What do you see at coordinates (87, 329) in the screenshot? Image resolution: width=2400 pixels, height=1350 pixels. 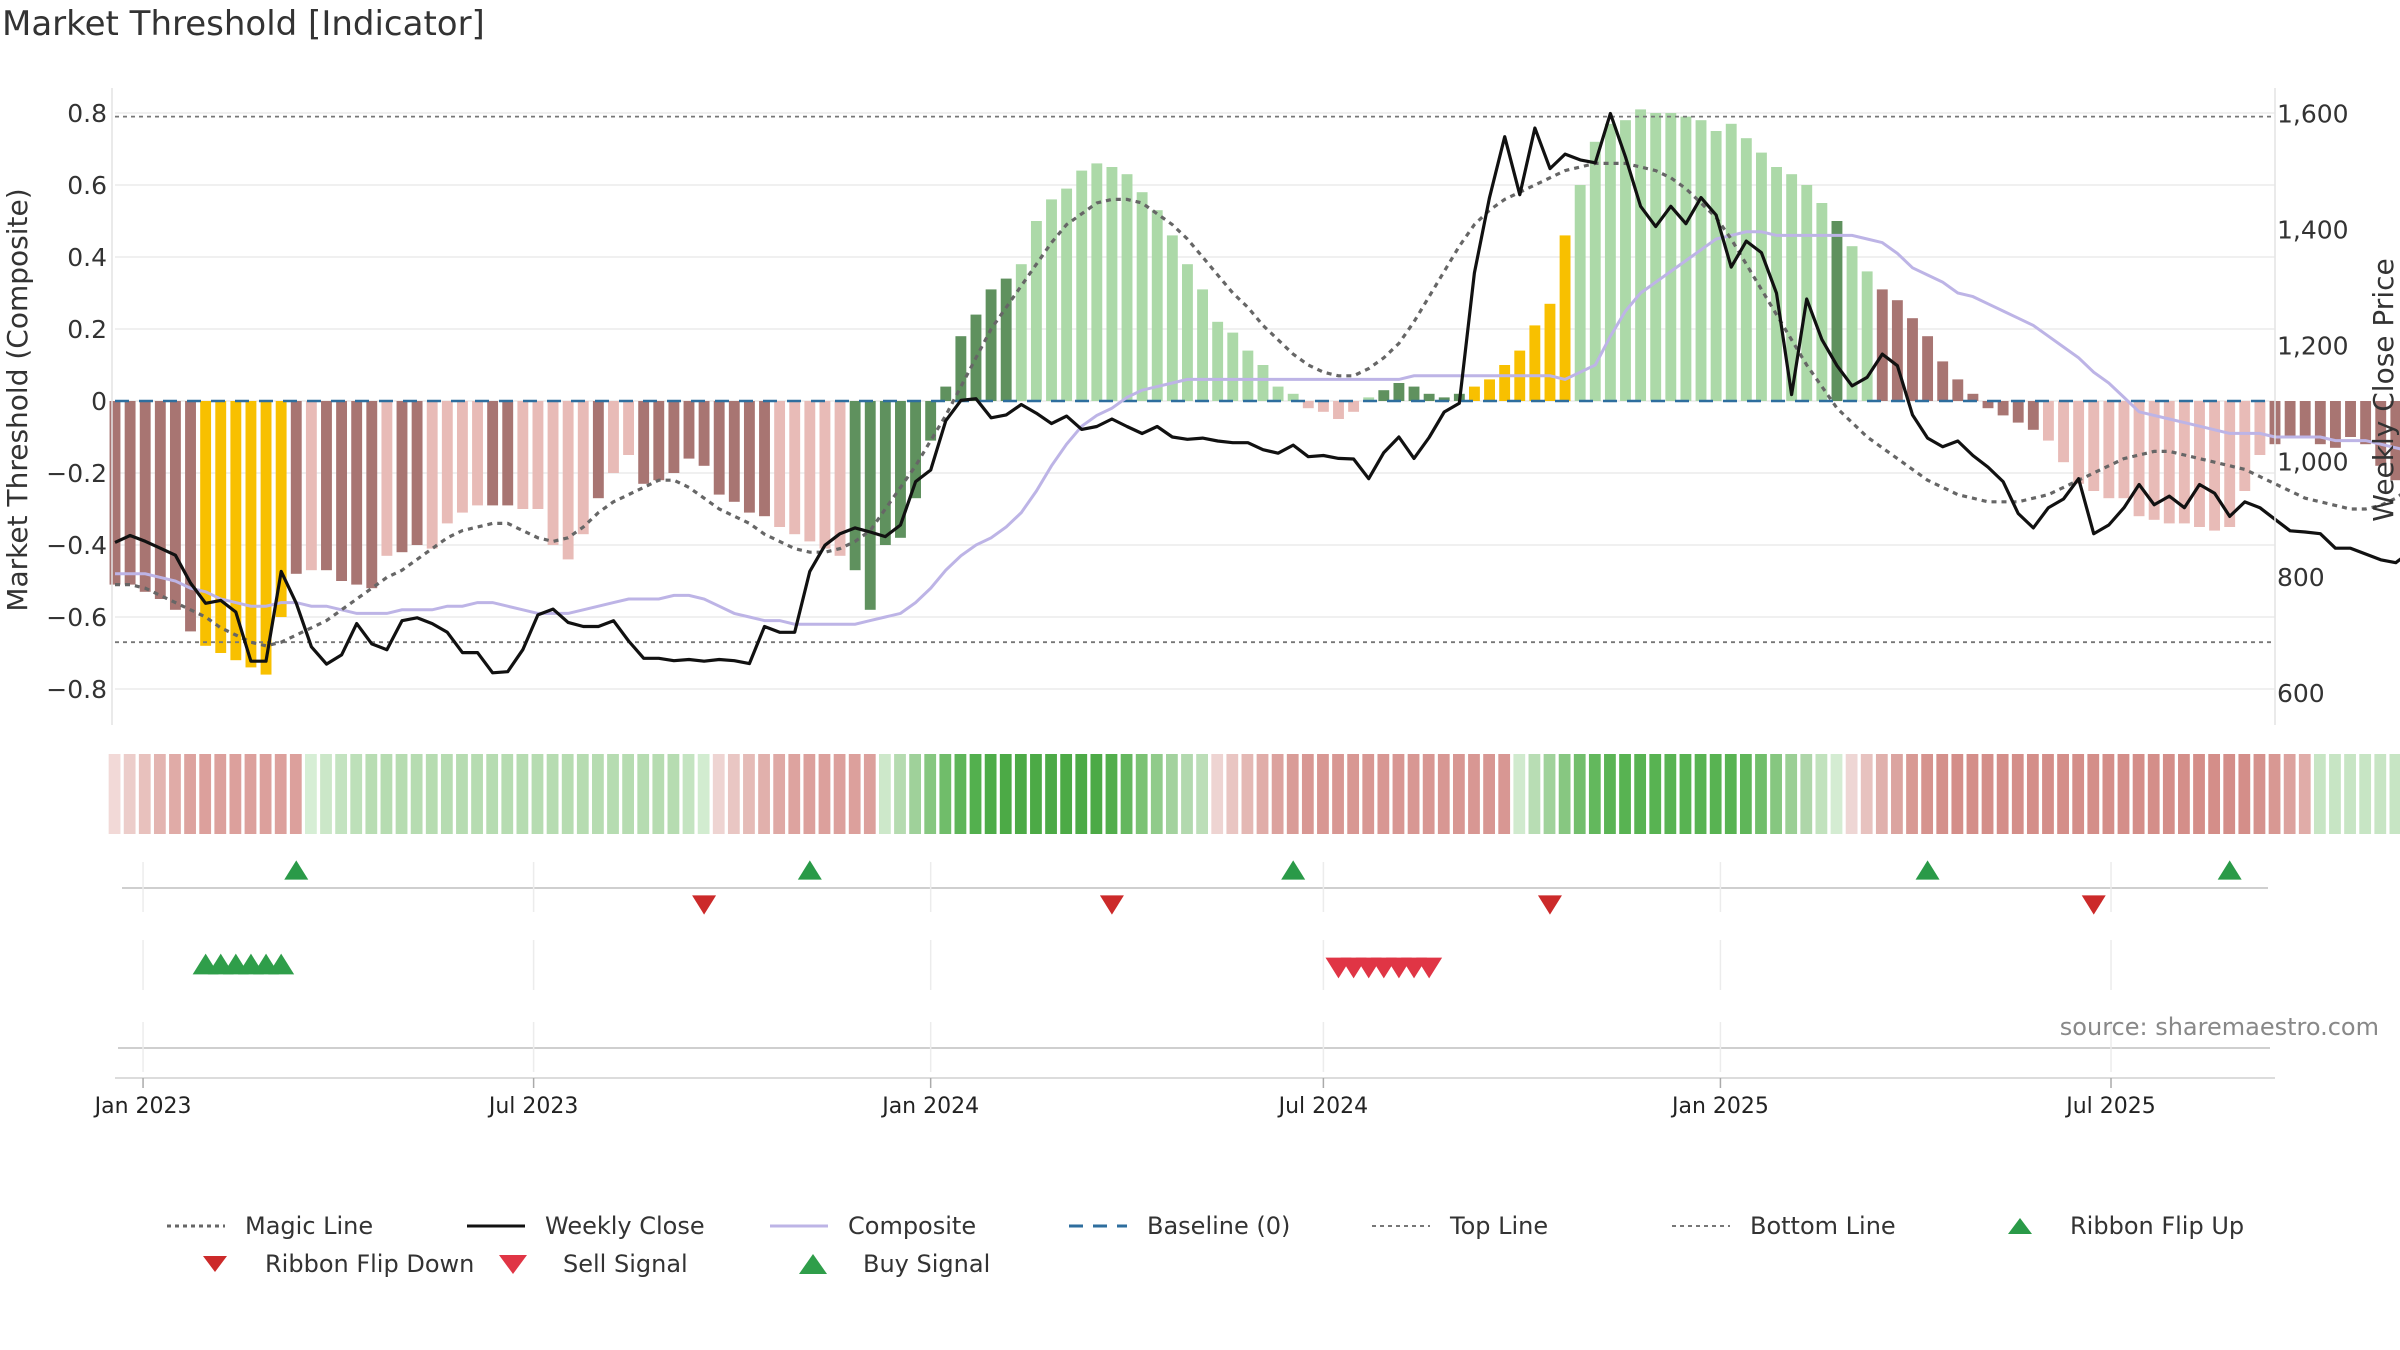 I see `y-tick-label: 0.2` at bounding box center [87, 329].